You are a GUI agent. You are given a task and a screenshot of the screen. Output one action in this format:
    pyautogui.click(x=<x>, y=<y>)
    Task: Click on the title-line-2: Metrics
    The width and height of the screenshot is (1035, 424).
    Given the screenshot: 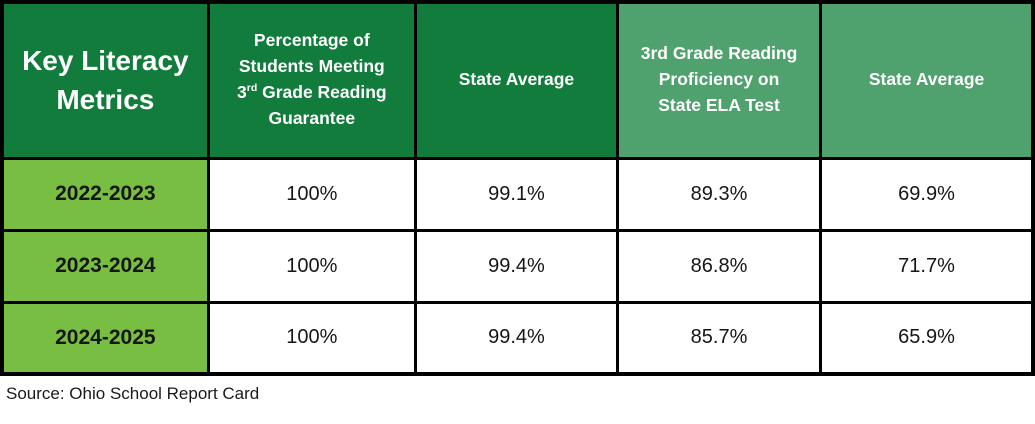 What is the action you would take?
    pyautogui.click(x=105, y=100)
    